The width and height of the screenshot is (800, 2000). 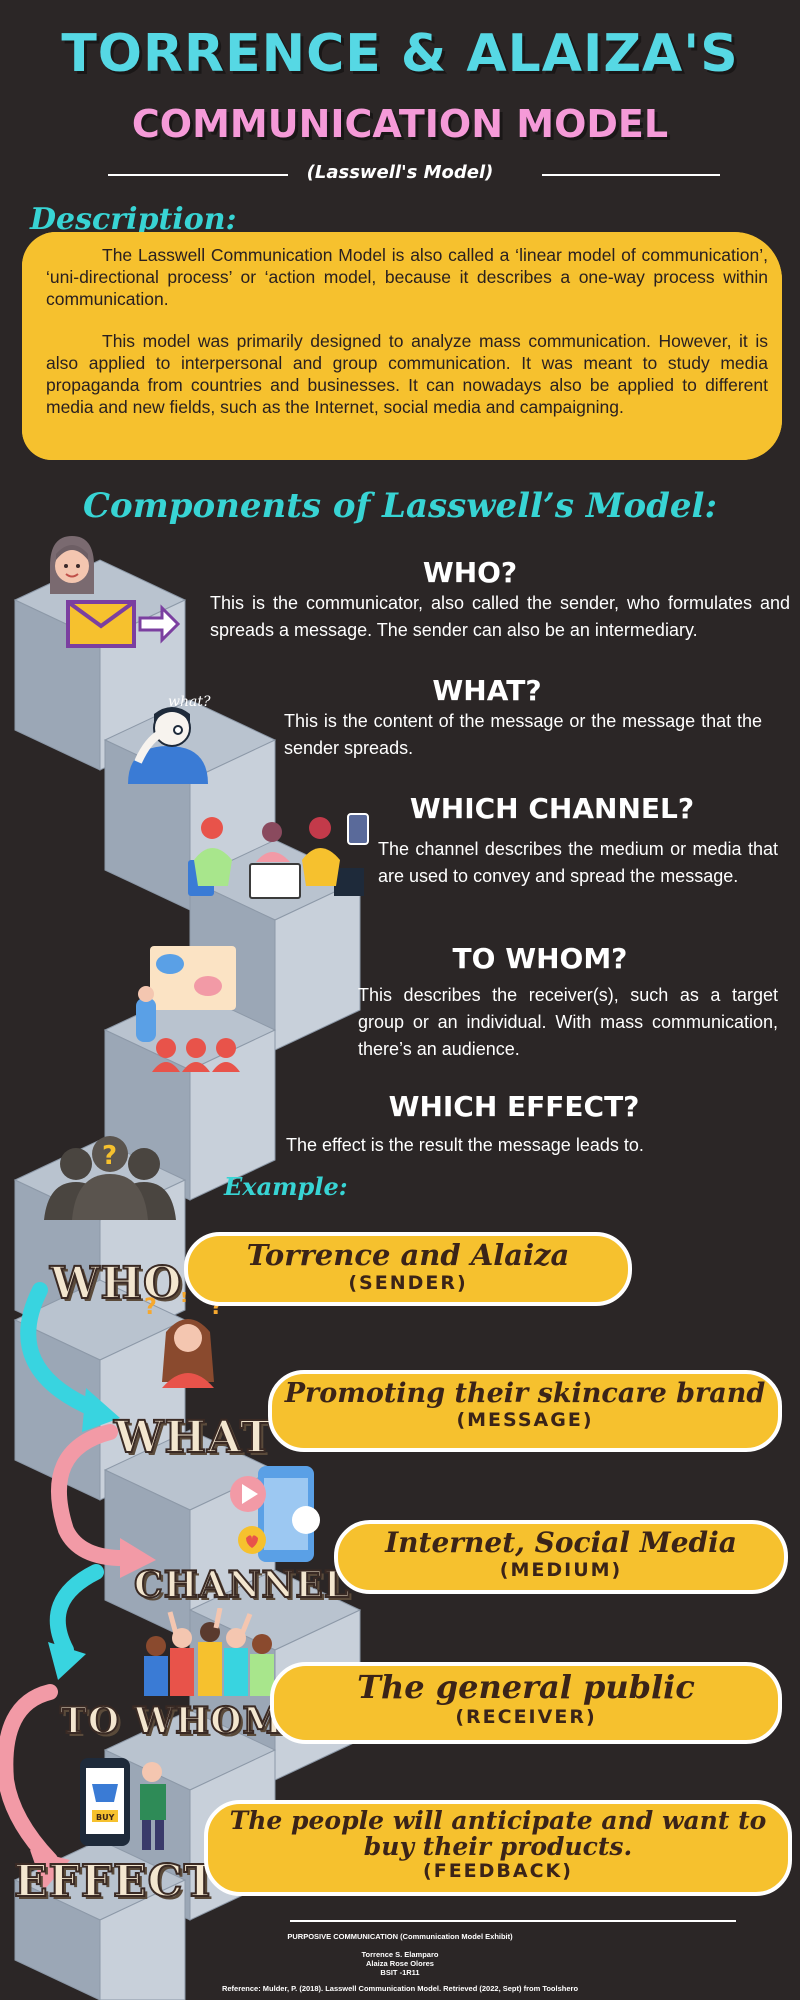 I want to click on example-label-who: WHO, so click(x=116, y=1283).